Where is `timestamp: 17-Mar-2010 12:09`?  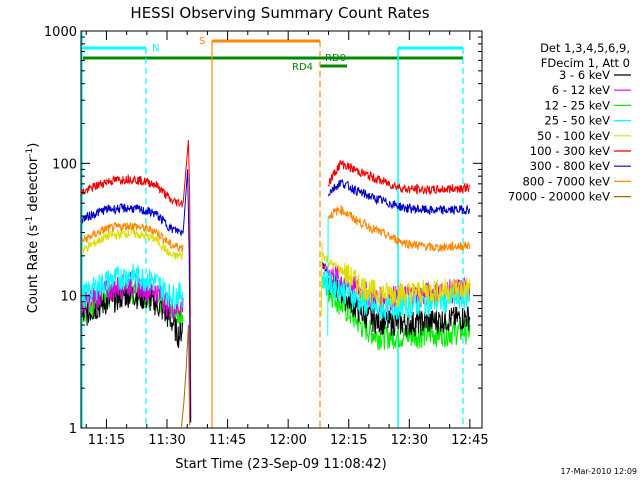
timestamp: 17-Mar-2010 12:09 is located at coordinates (599, 471).